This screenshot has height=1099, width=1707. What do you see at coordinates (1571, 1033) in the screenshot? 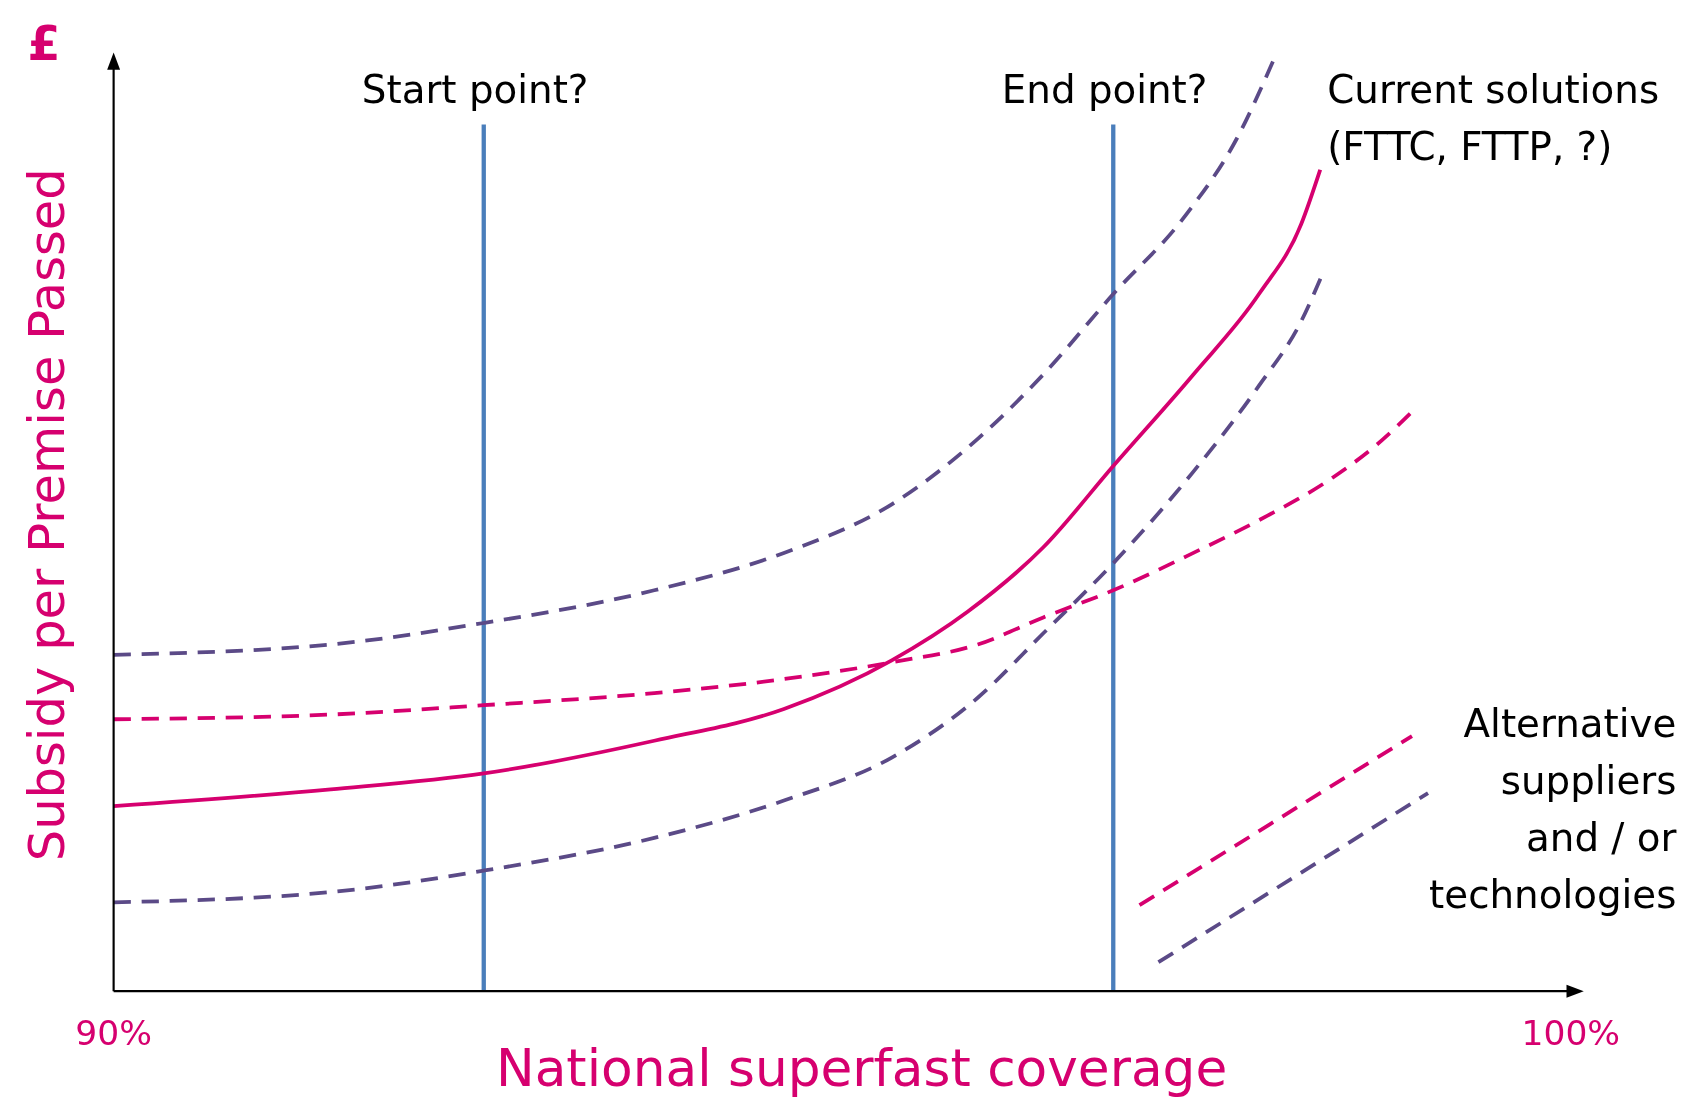
I see `x-tick-label: 100%` at bounding box center [1571, 1033].